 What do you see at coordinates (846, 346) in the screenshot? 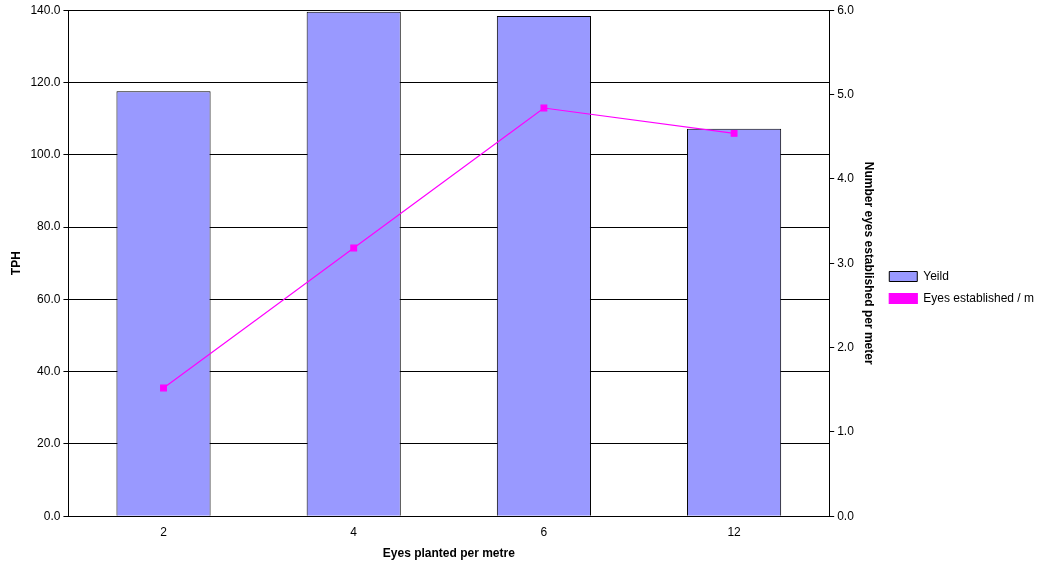
I see `y2-tick-label: 2.0` at bounding box center [846, 346].